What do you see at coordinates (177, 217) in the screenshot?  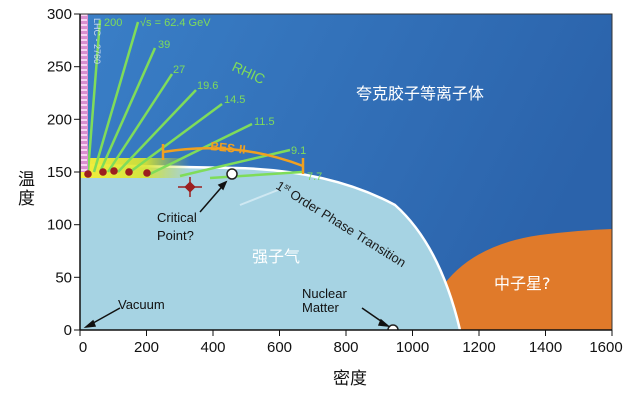 I see `critical-point-label-line1: Critical` at bounding box center [177, 217].